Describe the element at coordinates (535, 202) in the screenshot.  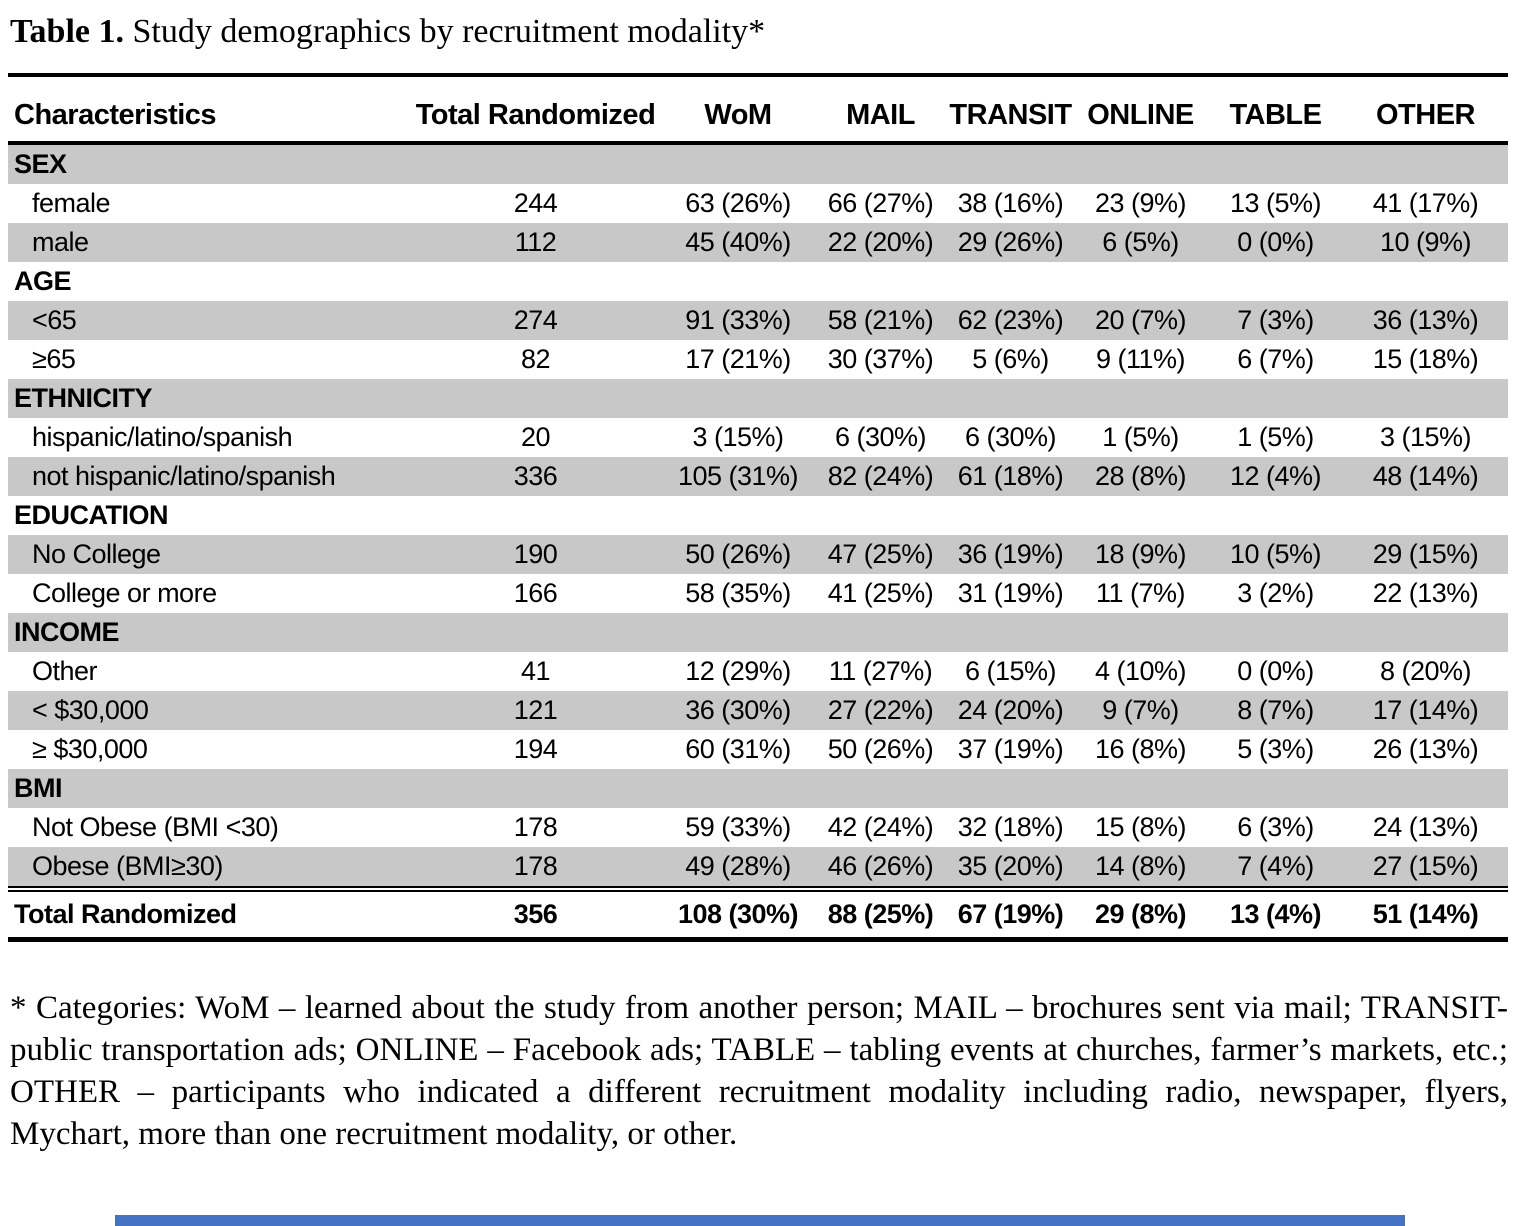
I see `cell-value: 244` at that location.